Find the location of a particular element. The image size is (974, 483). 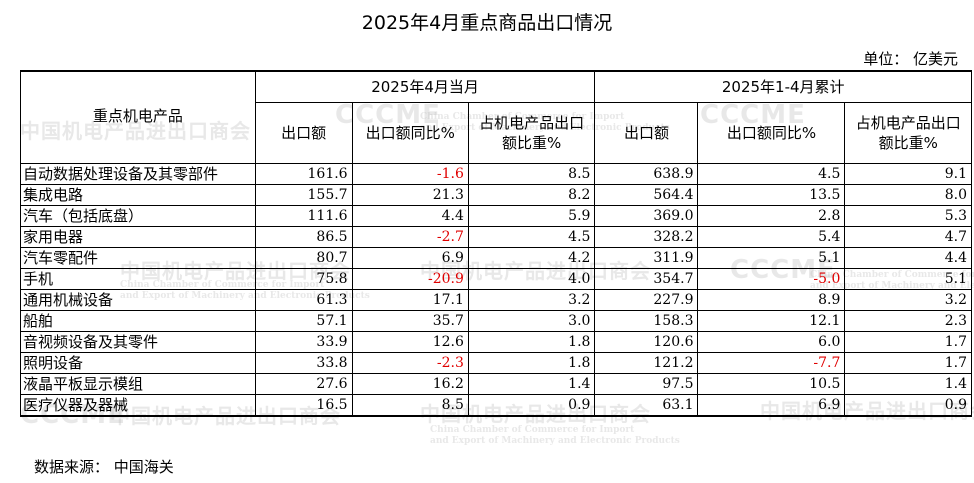

month-export-cell: 33.8 is located at coordinates (303, 363).